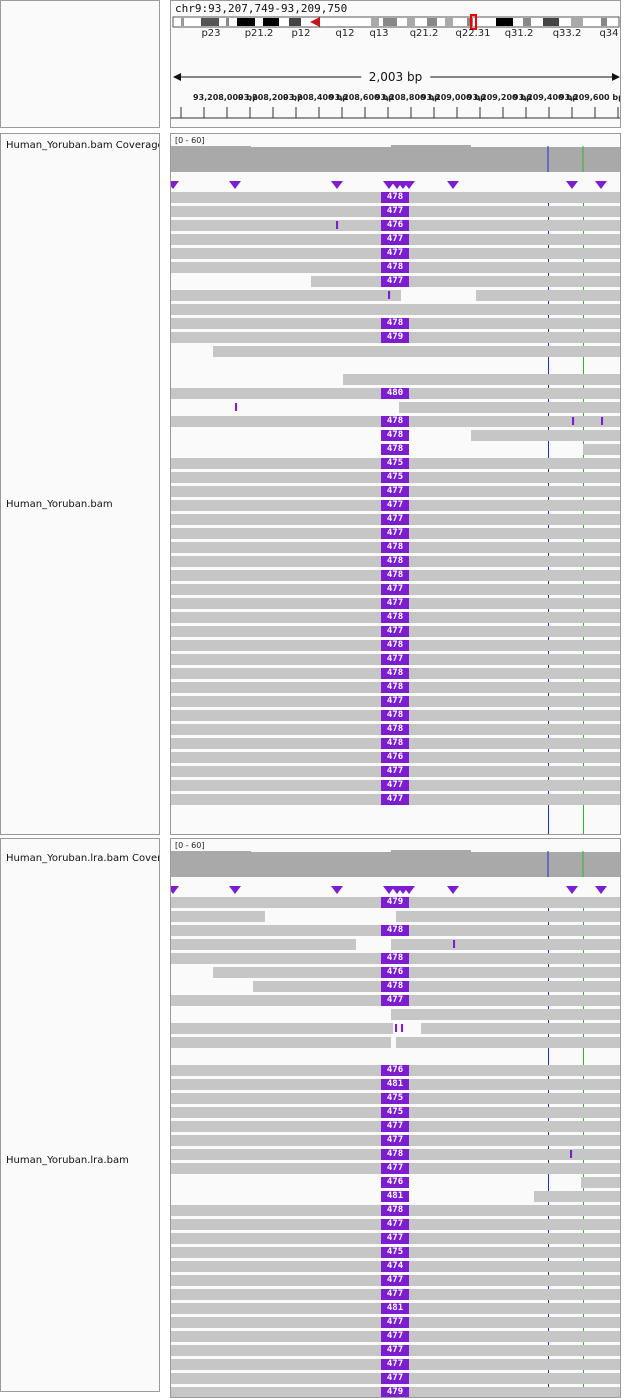 The image size is (640, 1398). What do you see at coordinates (82, 858) in the screenshot?
I see `coverage-track-label: Human_Yoruban.lra.bam Coverage` at bounding box center [82, 858].